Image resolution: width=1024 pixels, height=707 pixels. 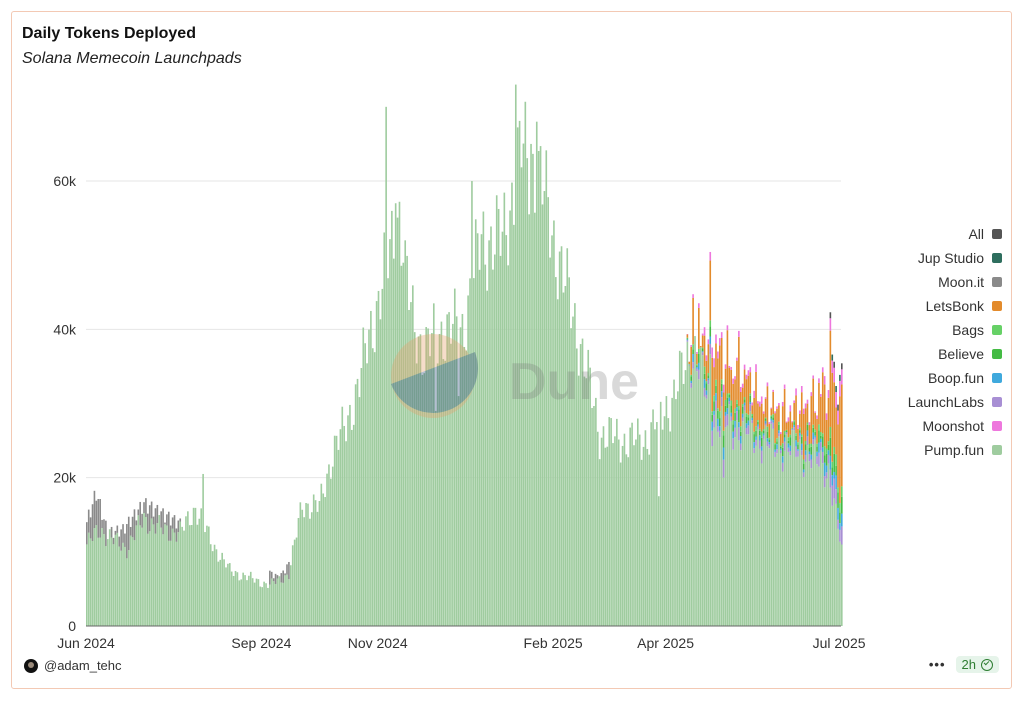 What do you see at coordinates (947, 306) in the screenshot?
I see `legend-item: LetsBonk` at bounding box center [947, 306].